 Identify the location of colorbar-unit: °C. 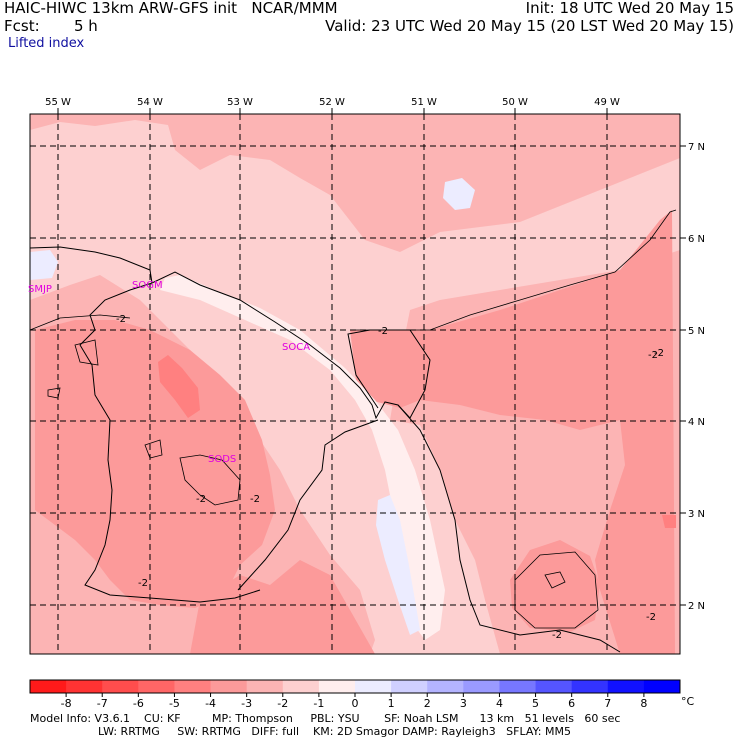
(688, 701).